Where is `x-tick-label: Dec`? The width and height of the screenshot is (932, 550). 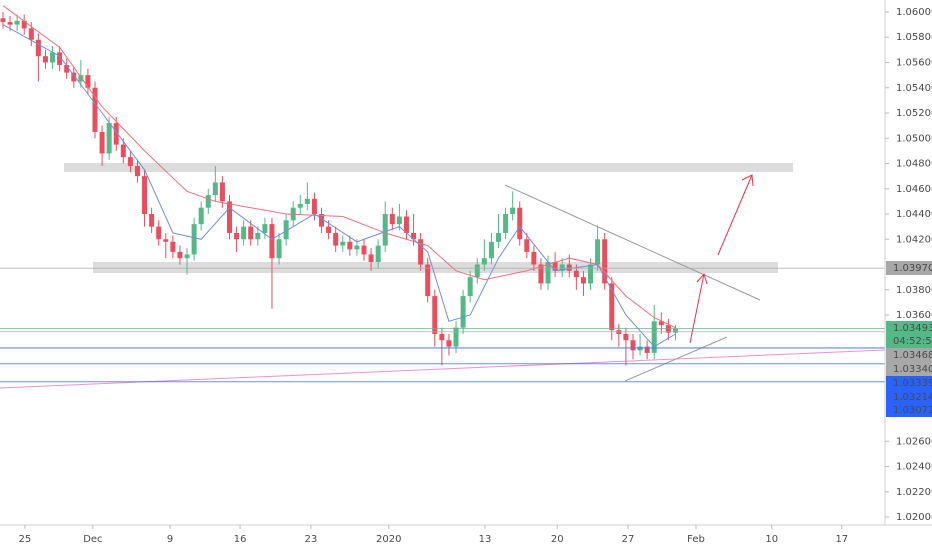
x-tick-label: Dec is located at coordinates (92, 539).